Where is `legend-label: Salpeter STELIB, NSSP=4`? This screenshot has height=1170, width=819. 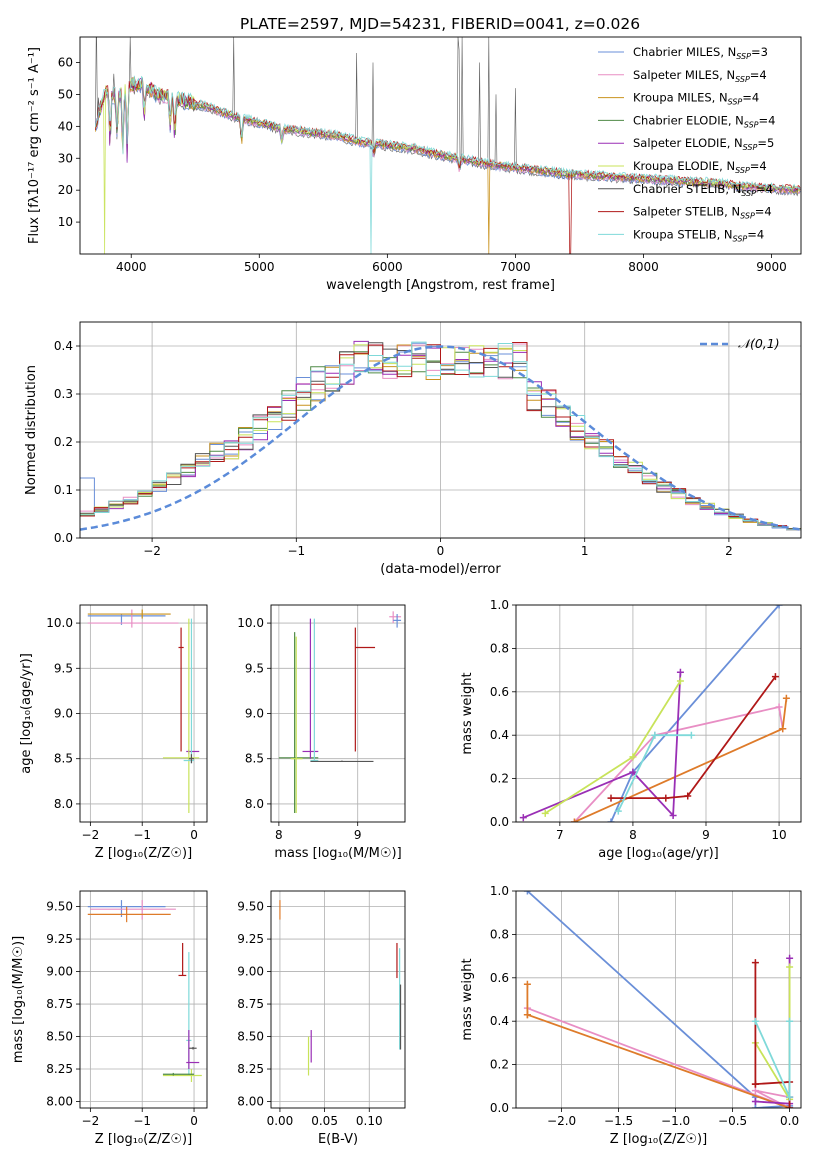
legend-label: Salpeter STELIB, NSSP=4 is located at coordinates (702, 213).